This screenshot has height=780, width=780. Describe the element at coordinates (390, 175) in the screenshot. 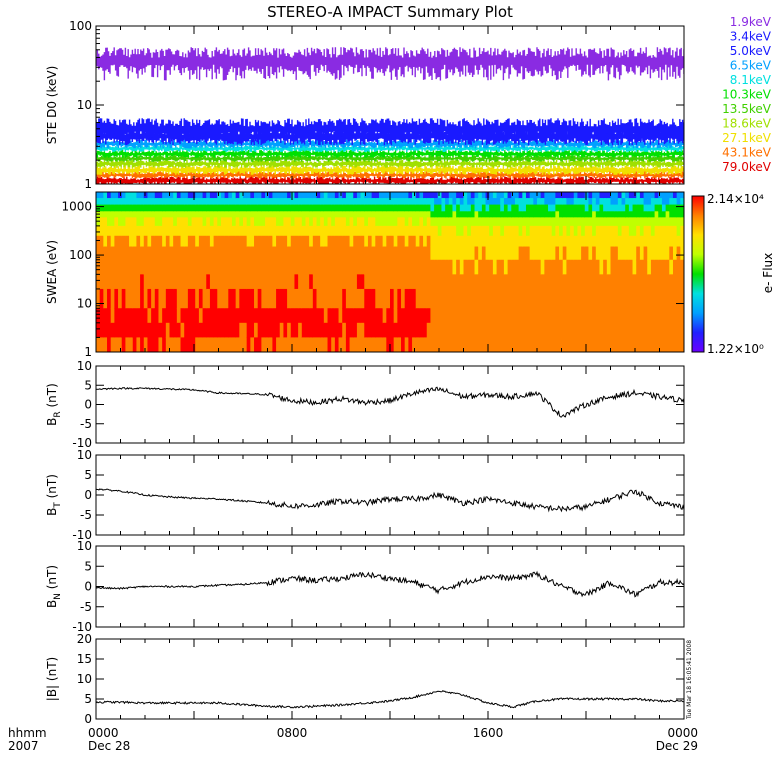

I see `series-trace-43.1keV` at that location.